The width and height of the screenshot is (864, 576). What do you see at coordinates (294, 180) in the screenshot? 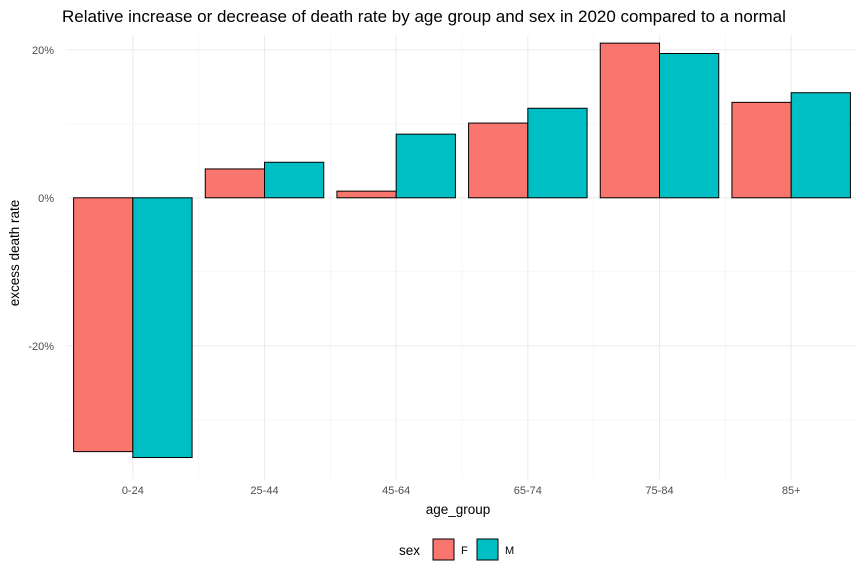
I see `bar-25-44-M` at bounding box center [294, 180].